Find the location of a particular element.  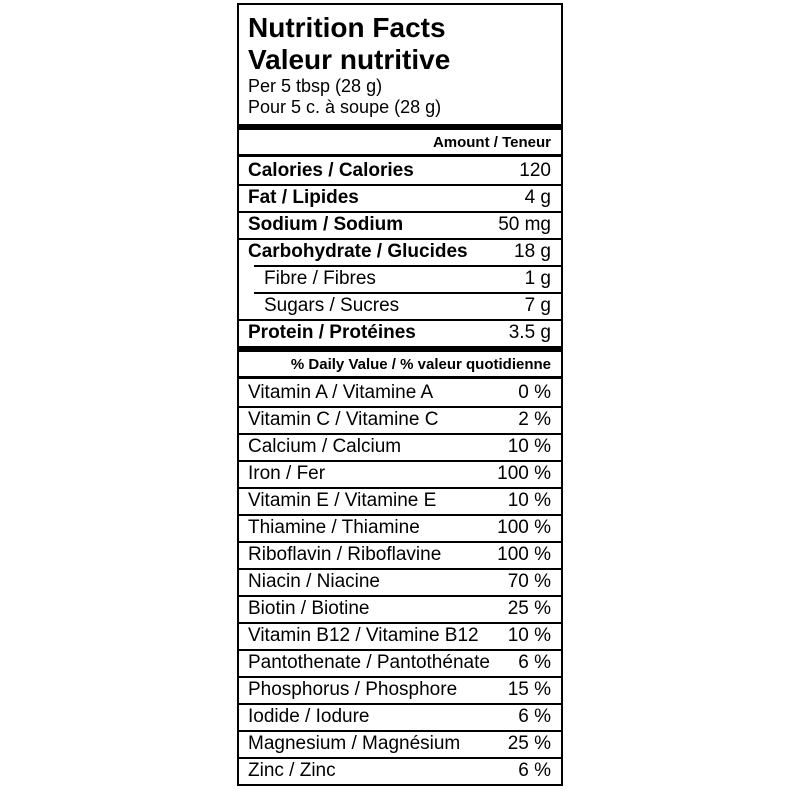

nutrient-label: Sodium / Sodium is located at coordinates (326, 224).